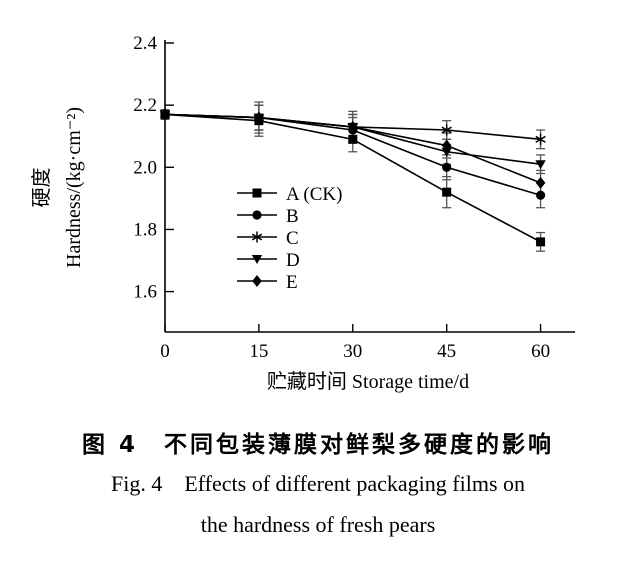 This screenshot has width=636, height=569. I want to click on x-tick-label: 45, so click(446, 351).